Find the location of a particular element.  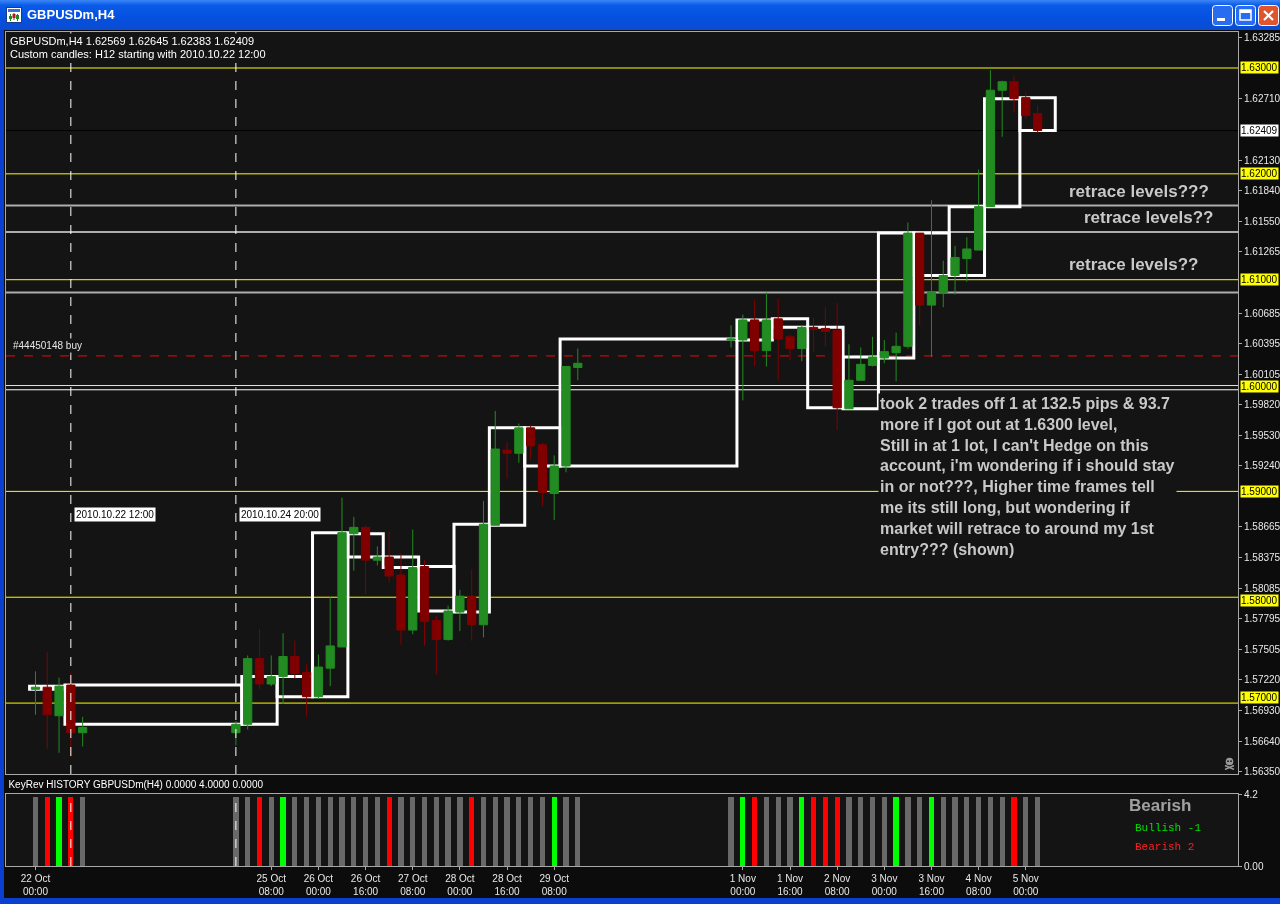

y-tick-label: 1.59240 is located at coordinates (1262, 466).